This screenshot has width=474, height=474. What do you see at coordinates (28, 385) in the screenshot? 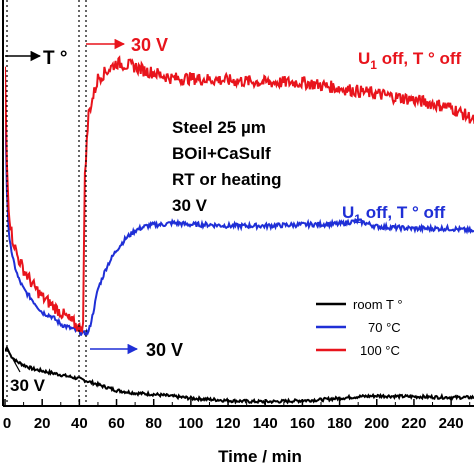
I see `black-30v-label: 30 V` at bounding box center [28, 385].